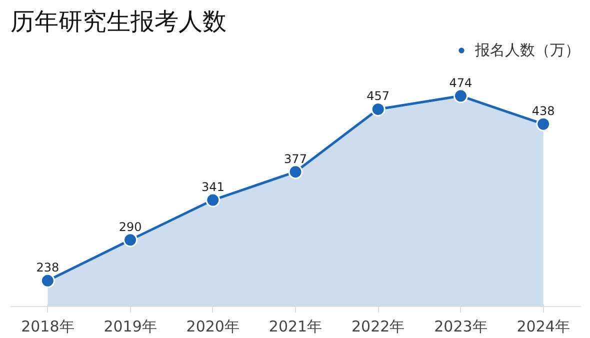  I want to click on data-label: 438, so click(543, 111).